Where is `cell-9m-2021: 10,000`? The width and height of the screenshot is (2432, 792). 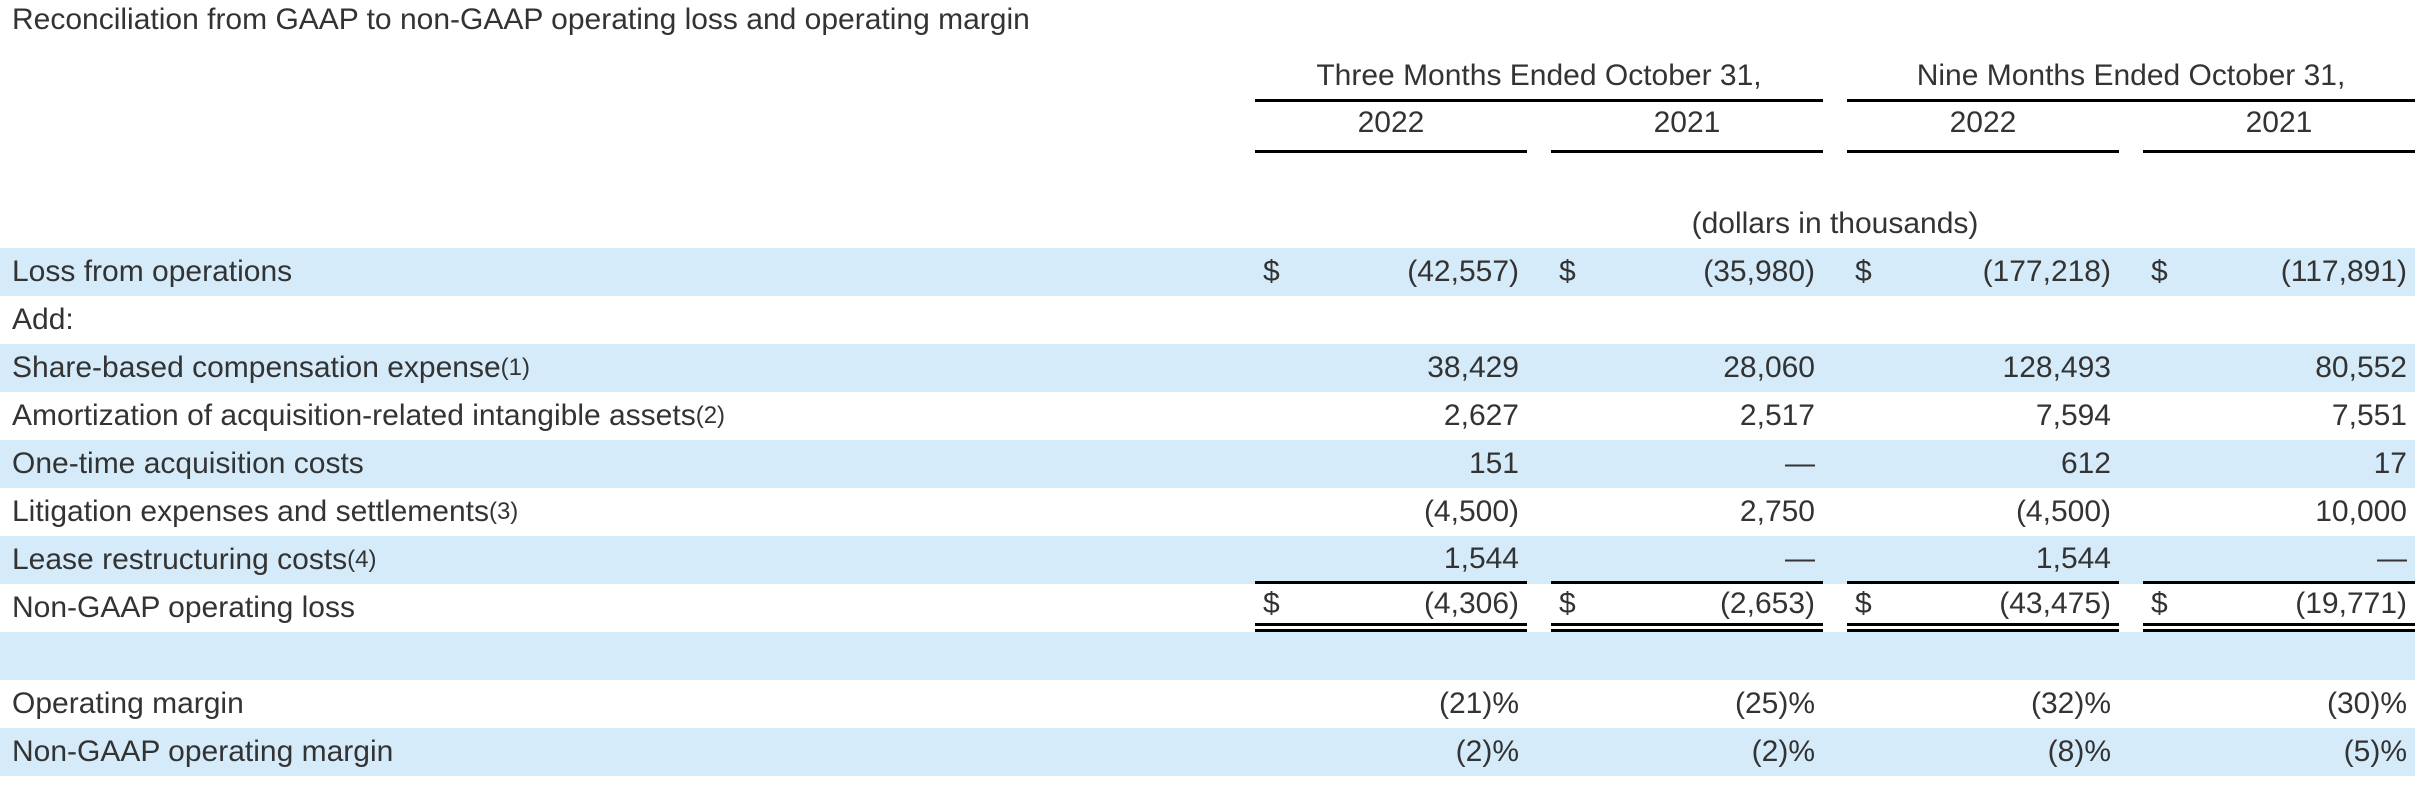
cell-9m-2021: 10,000 is located at coordinates (2279, 512).